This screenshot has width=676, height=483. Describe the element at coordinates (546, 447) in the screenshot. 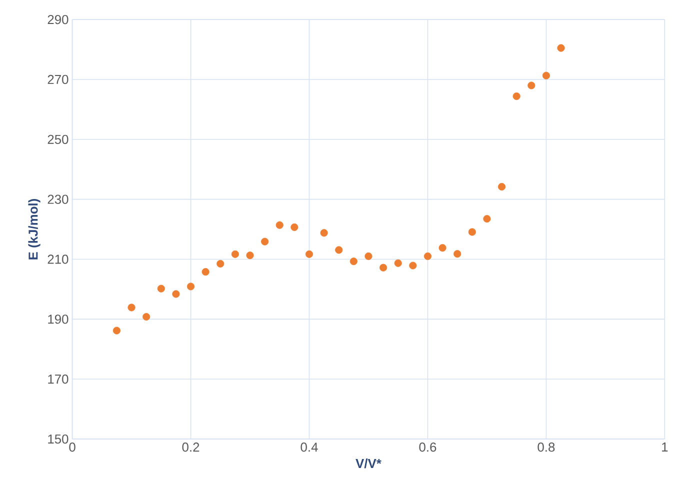

I see `x-tick-label: 0.8` at that location.